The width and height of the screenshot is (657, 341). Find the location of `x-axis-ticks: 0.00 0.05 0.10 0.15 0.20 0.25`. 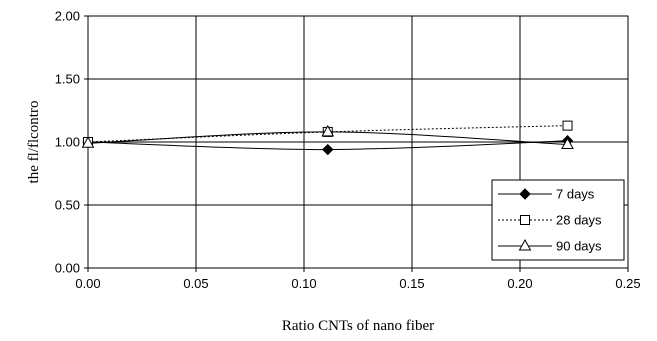

x-axis-ticks: 0.00 0.05 0.10 0.15 0.20 0.25 is located at coordinates (358, 279).